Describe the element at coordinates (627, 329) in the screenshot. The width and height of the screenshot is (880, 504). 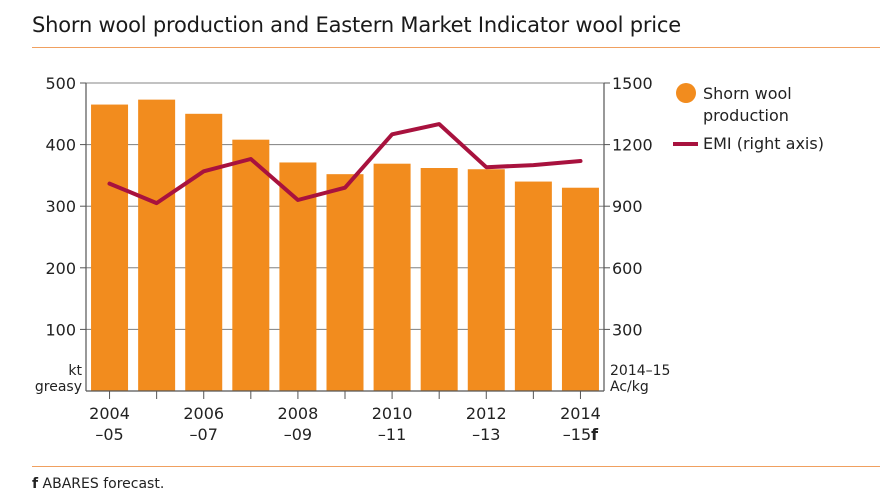
I see `right-tick-label: 300` at that location.